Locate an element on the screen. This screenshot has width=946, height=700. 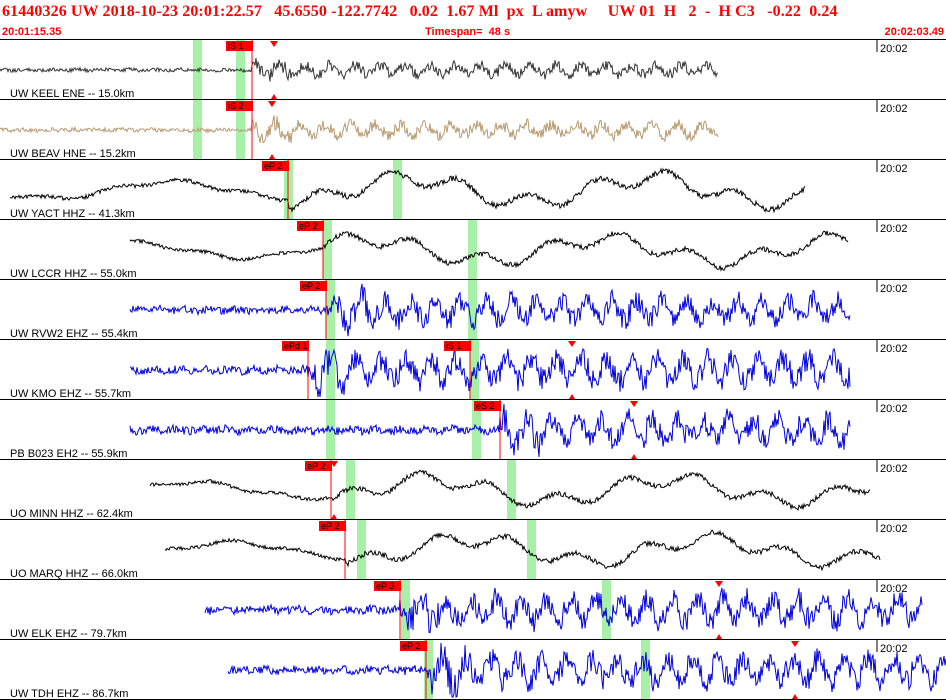
phase-pick-label: iS 2 is located at coordinates (236, 106).